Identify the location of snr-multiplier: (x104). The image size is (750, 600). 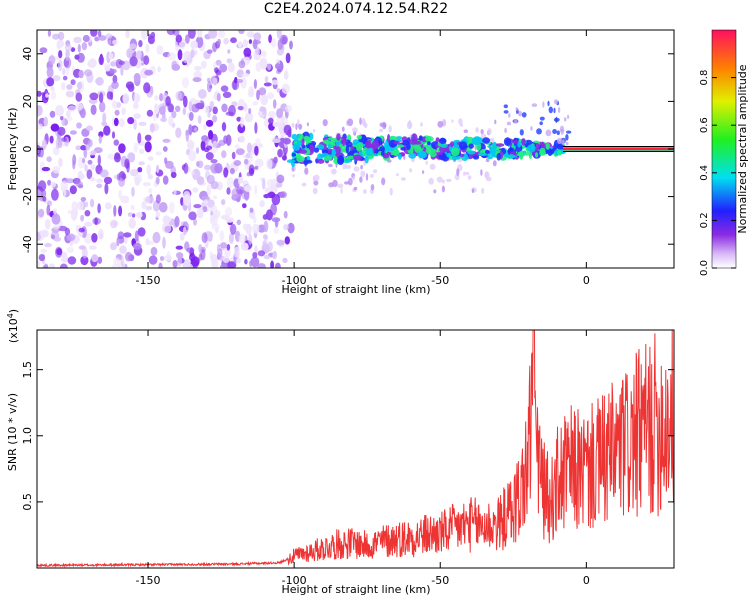
(13, 326).